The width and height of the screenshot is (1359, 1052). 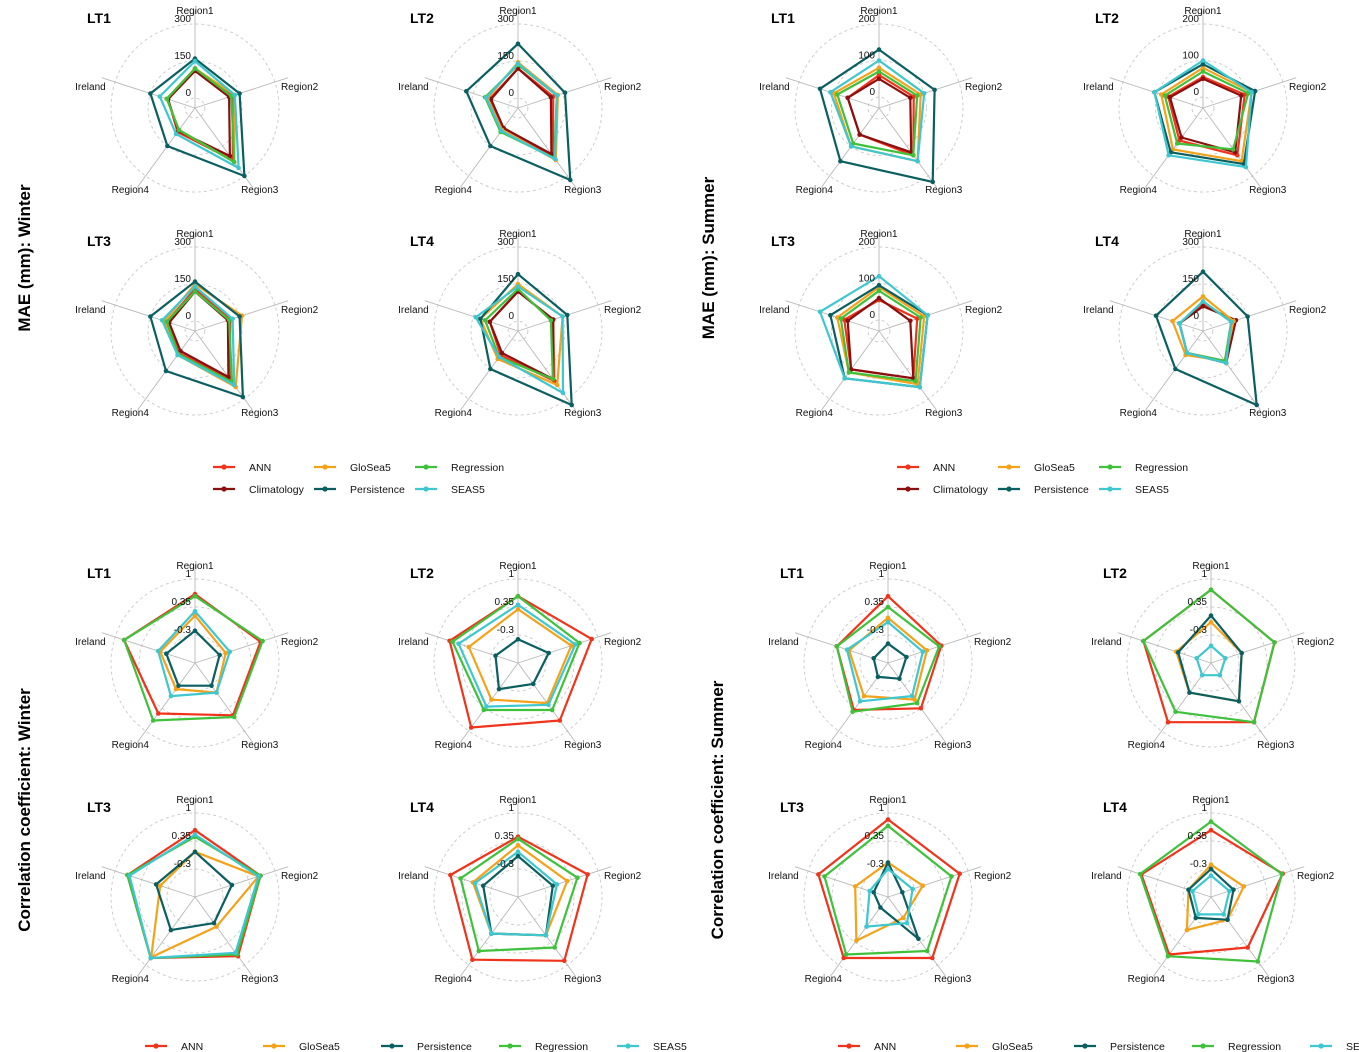 I want to click on tick-label: -0.3, so click(x=1199, y=630).